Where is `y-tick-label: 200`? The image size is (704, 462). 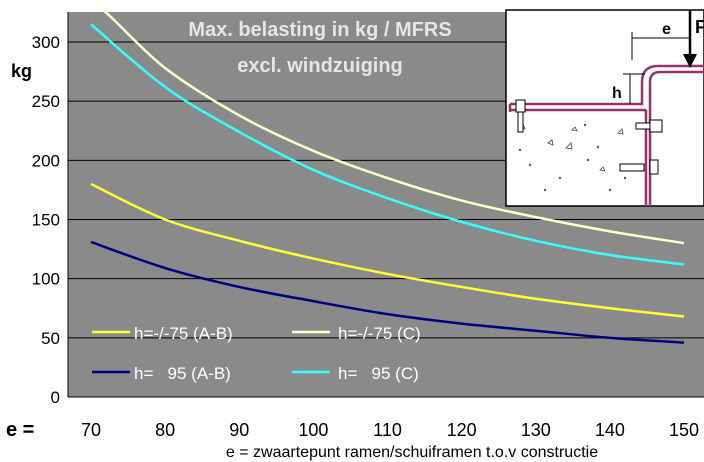 y-tick-label: 200 is located at coordinates (46, 160).